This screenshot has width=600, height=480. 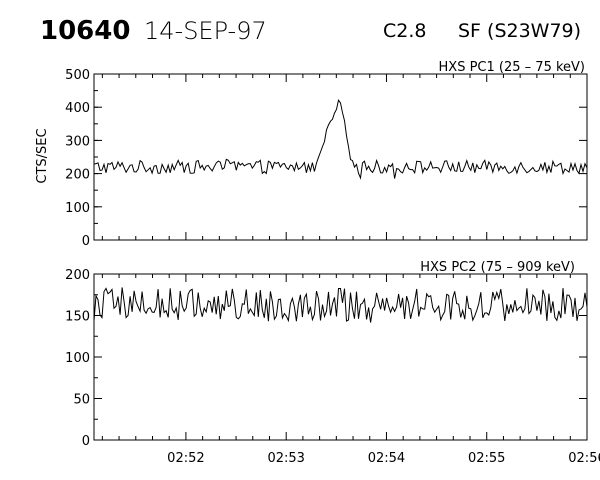 I want to click on panel1-title: HXS PC1 (25 – 75 keV), so click(x=512, y=67).